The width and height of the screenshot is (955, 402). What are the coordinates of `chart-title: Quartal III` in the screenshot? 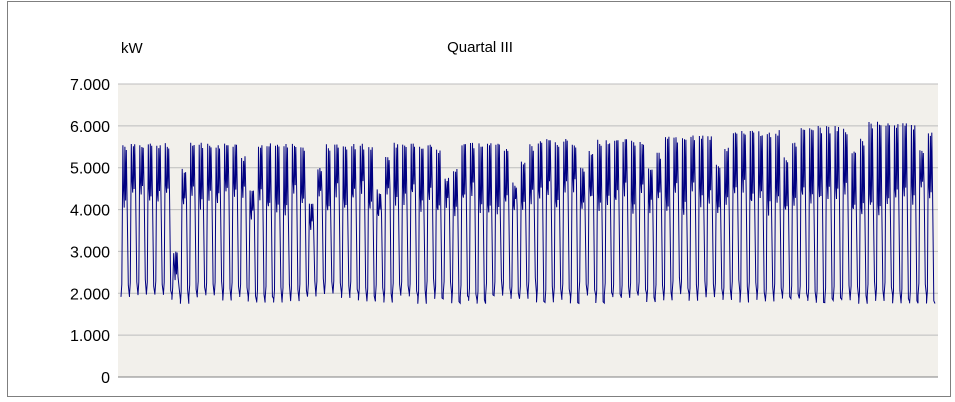 It's located at (480, 47).